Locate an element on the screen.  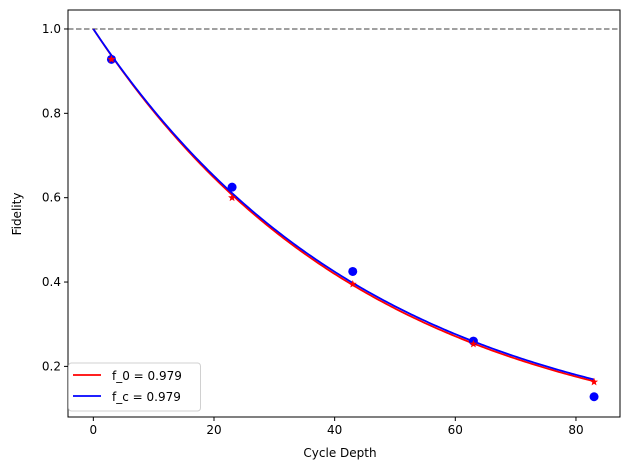
x-tick-label: 40 is located at coordinates (334, 430).